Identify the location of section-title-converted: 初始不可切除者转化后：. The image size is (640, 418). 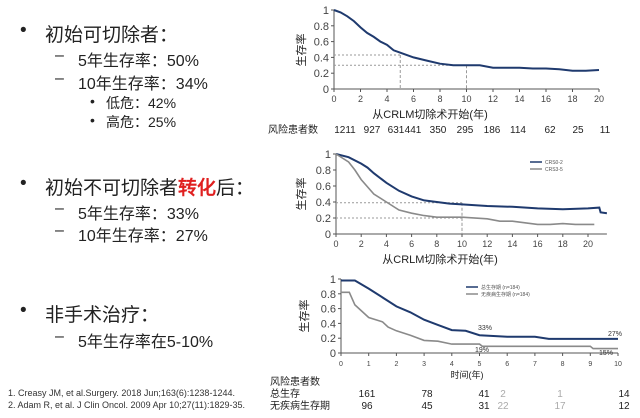
(149, 186).